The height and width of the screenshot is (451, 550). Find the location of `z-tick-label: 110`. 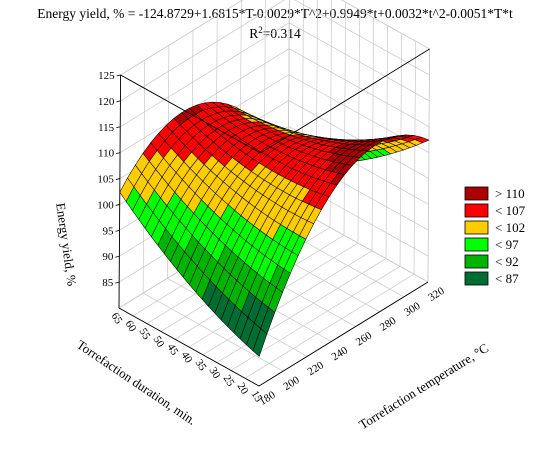

z-tick-label: 110 is located at coordinates (106, 154).